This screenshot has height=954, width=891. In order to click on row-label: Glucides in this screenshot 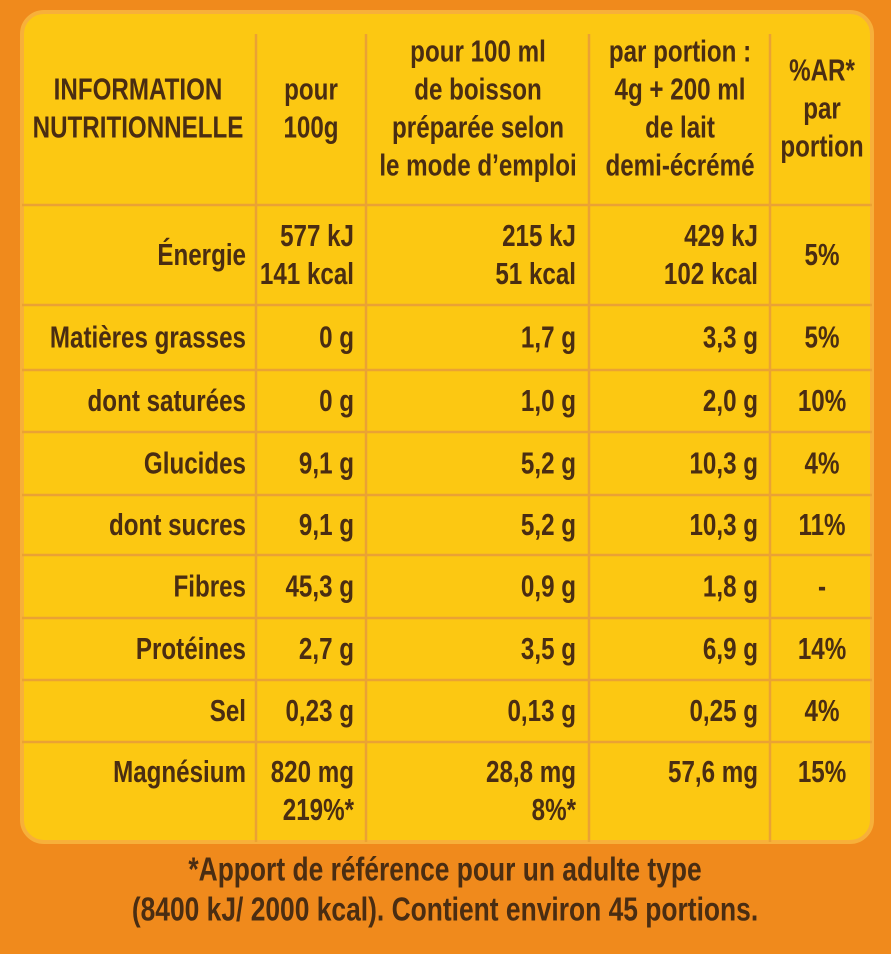, I will do `click(195, 463)`.